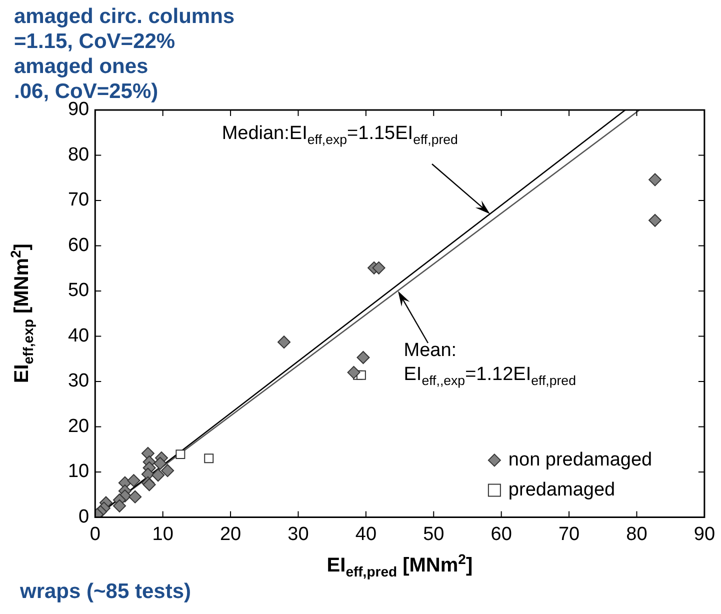  What do you see at coordinates (79, 381) in the screenshot?
I see `y-tick-label: 30` at bounding box center [79, 381].